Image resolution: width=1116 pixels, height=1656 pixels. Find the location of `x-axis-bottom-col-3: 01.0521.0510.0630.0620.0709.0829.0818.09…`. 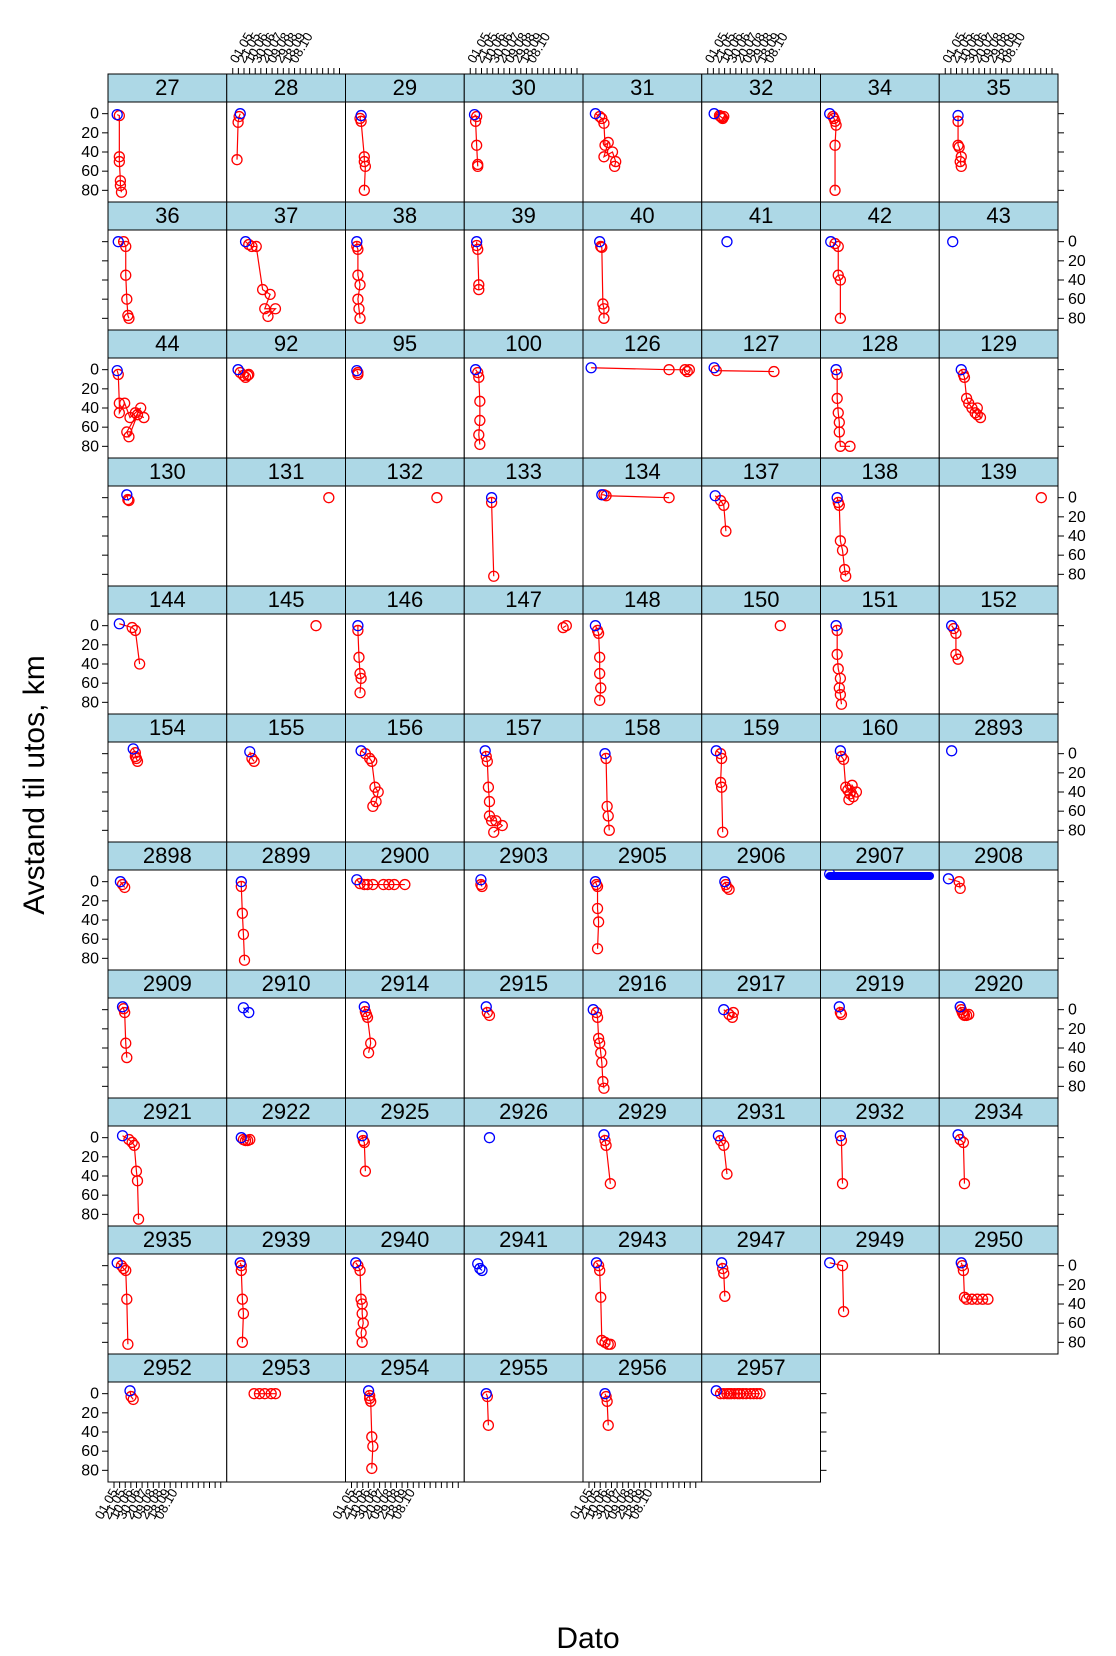

x-axis-bottom-col-3: 01.0521.0510.0630.0620.0709.0829.0818.09… is located at coordinates (394, 1502).